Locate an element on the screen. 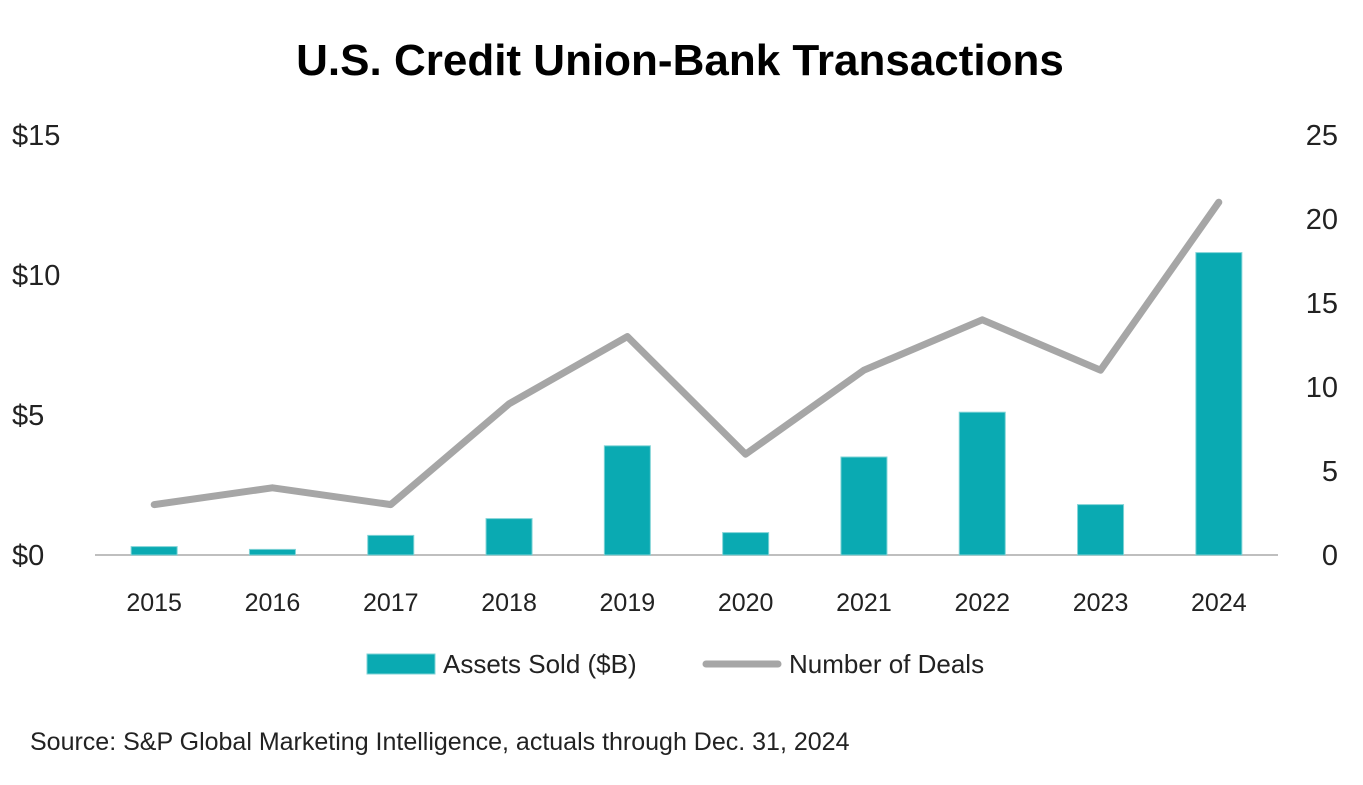 The width and height of the screenshot is (1363, 785). legend-label-number-of-deals: Number of Deals is located at coordinates (886, 664).